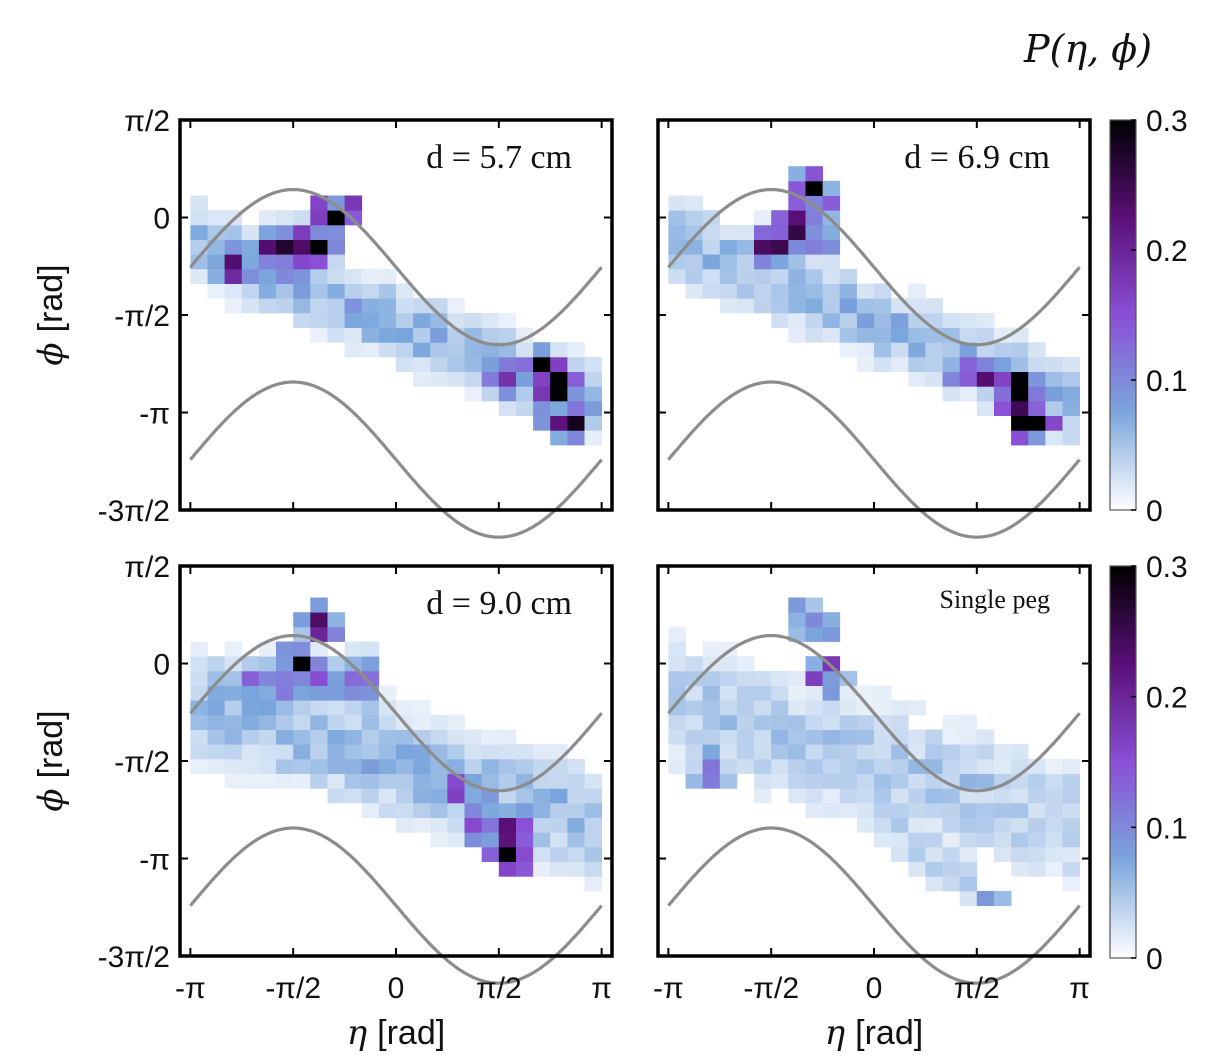 The height and width of the screenshot is (1060, 1220). I want to click on colorbar-tick-label: 0.1, so click(1167, 381).